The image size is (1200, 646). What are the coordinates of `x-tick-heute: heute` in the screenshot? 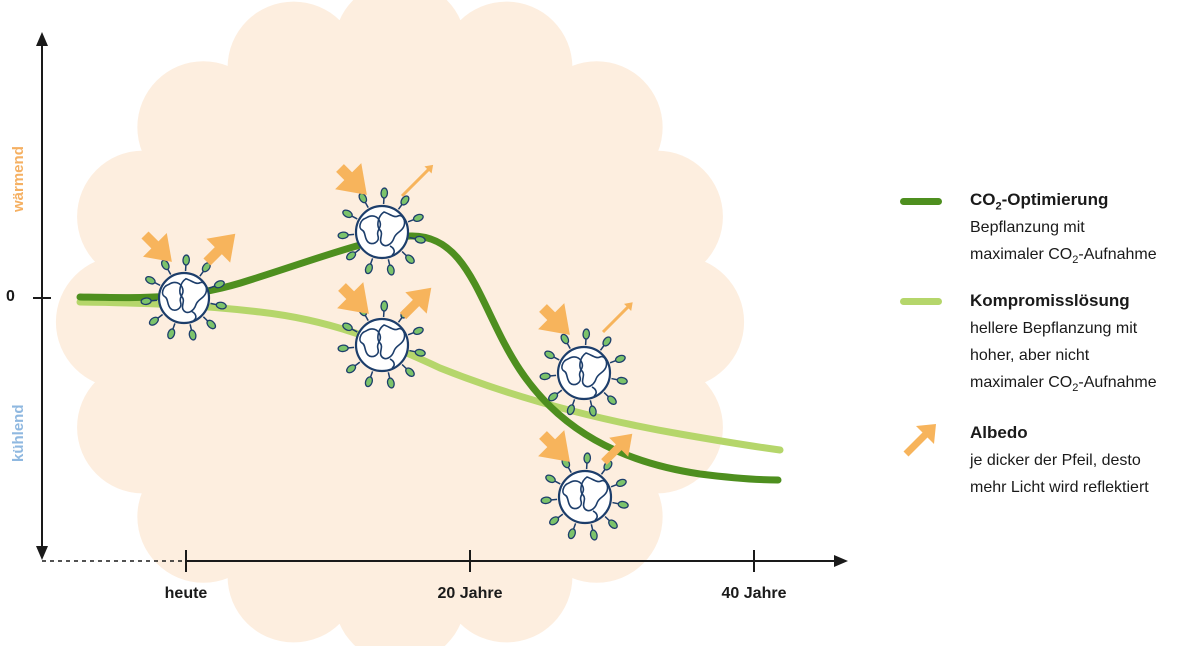 It's located at (186, 593).